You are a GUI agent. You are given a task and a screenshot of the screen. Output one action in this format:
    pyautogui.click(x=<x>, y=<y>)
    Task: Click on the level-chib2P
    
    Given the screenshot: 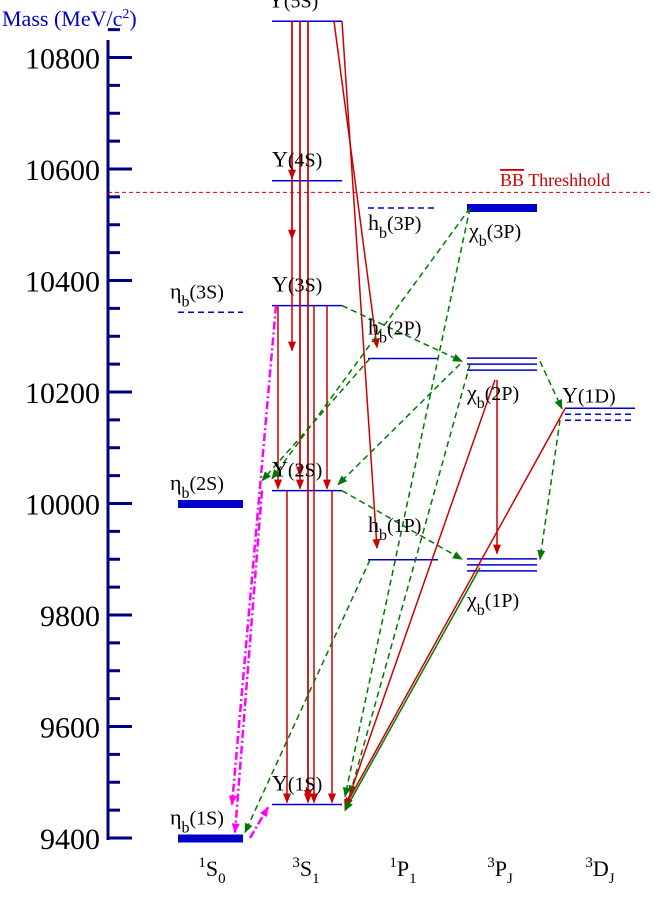 What is the action you would take?
    pyautogui.click(x=502, y=364)
    